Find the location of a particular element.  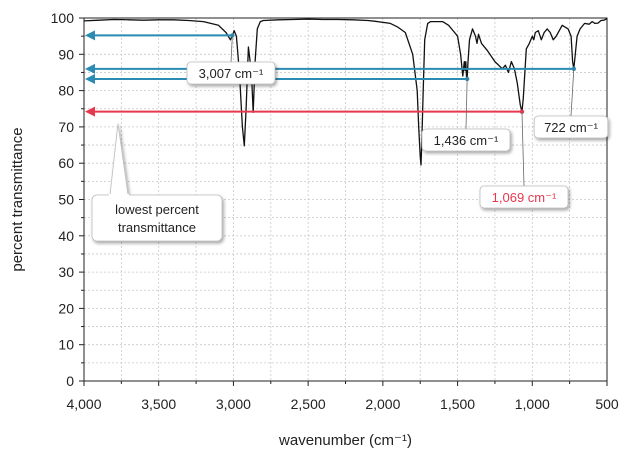

callout-label: 722 cm⁻¹ is located at coordinates (571, 127).